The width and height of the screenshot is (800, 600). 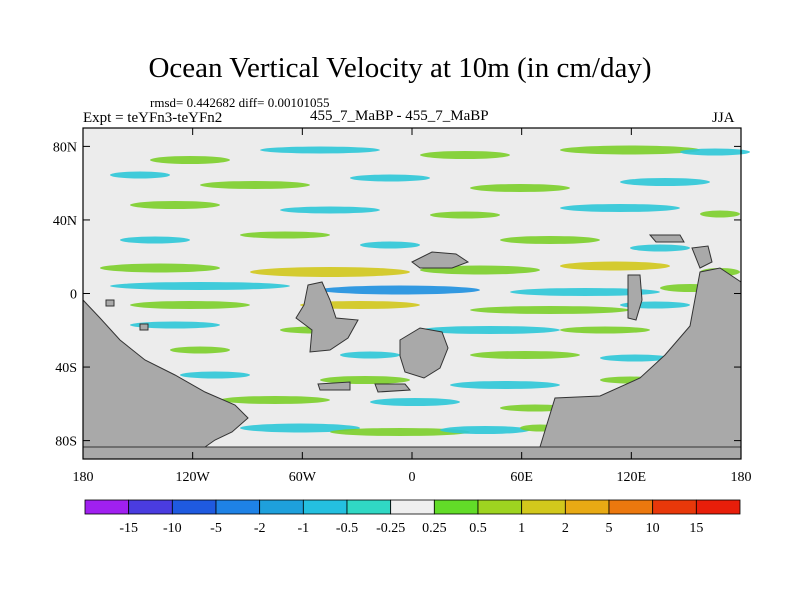 I want to click on colorbar-label: 1, so click(x=521, y=528).